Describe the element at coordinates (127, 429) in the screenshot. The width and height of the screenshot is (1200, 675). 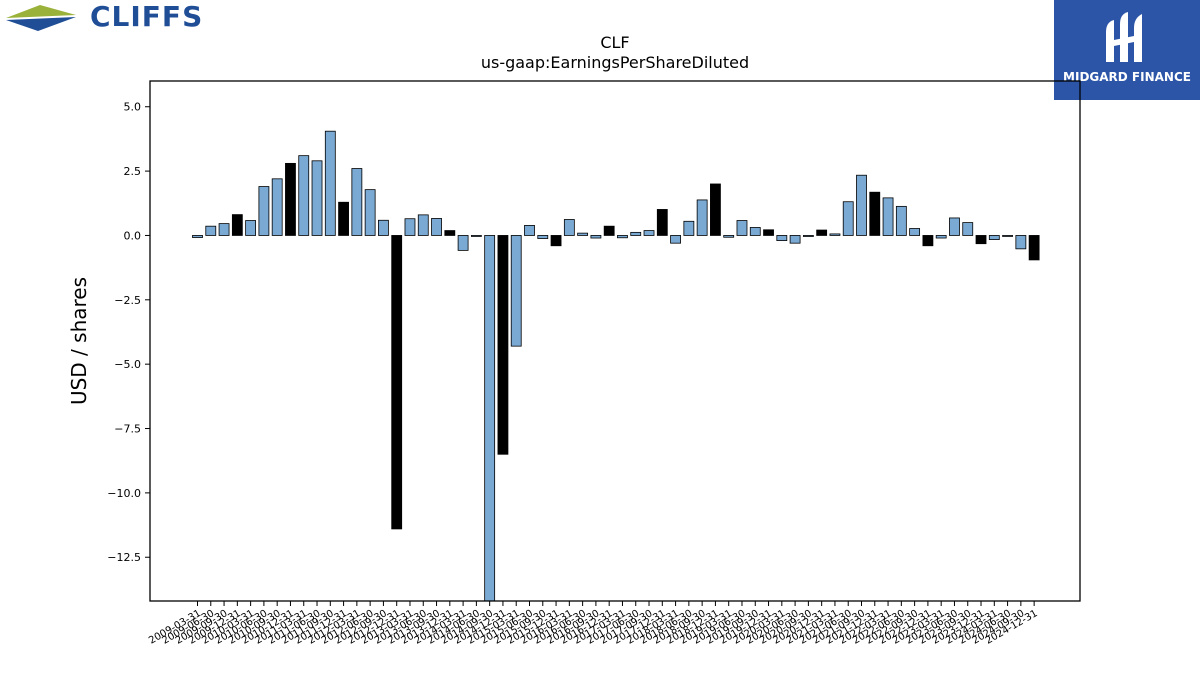
I see `y-tick-label: −7.5` at that location.